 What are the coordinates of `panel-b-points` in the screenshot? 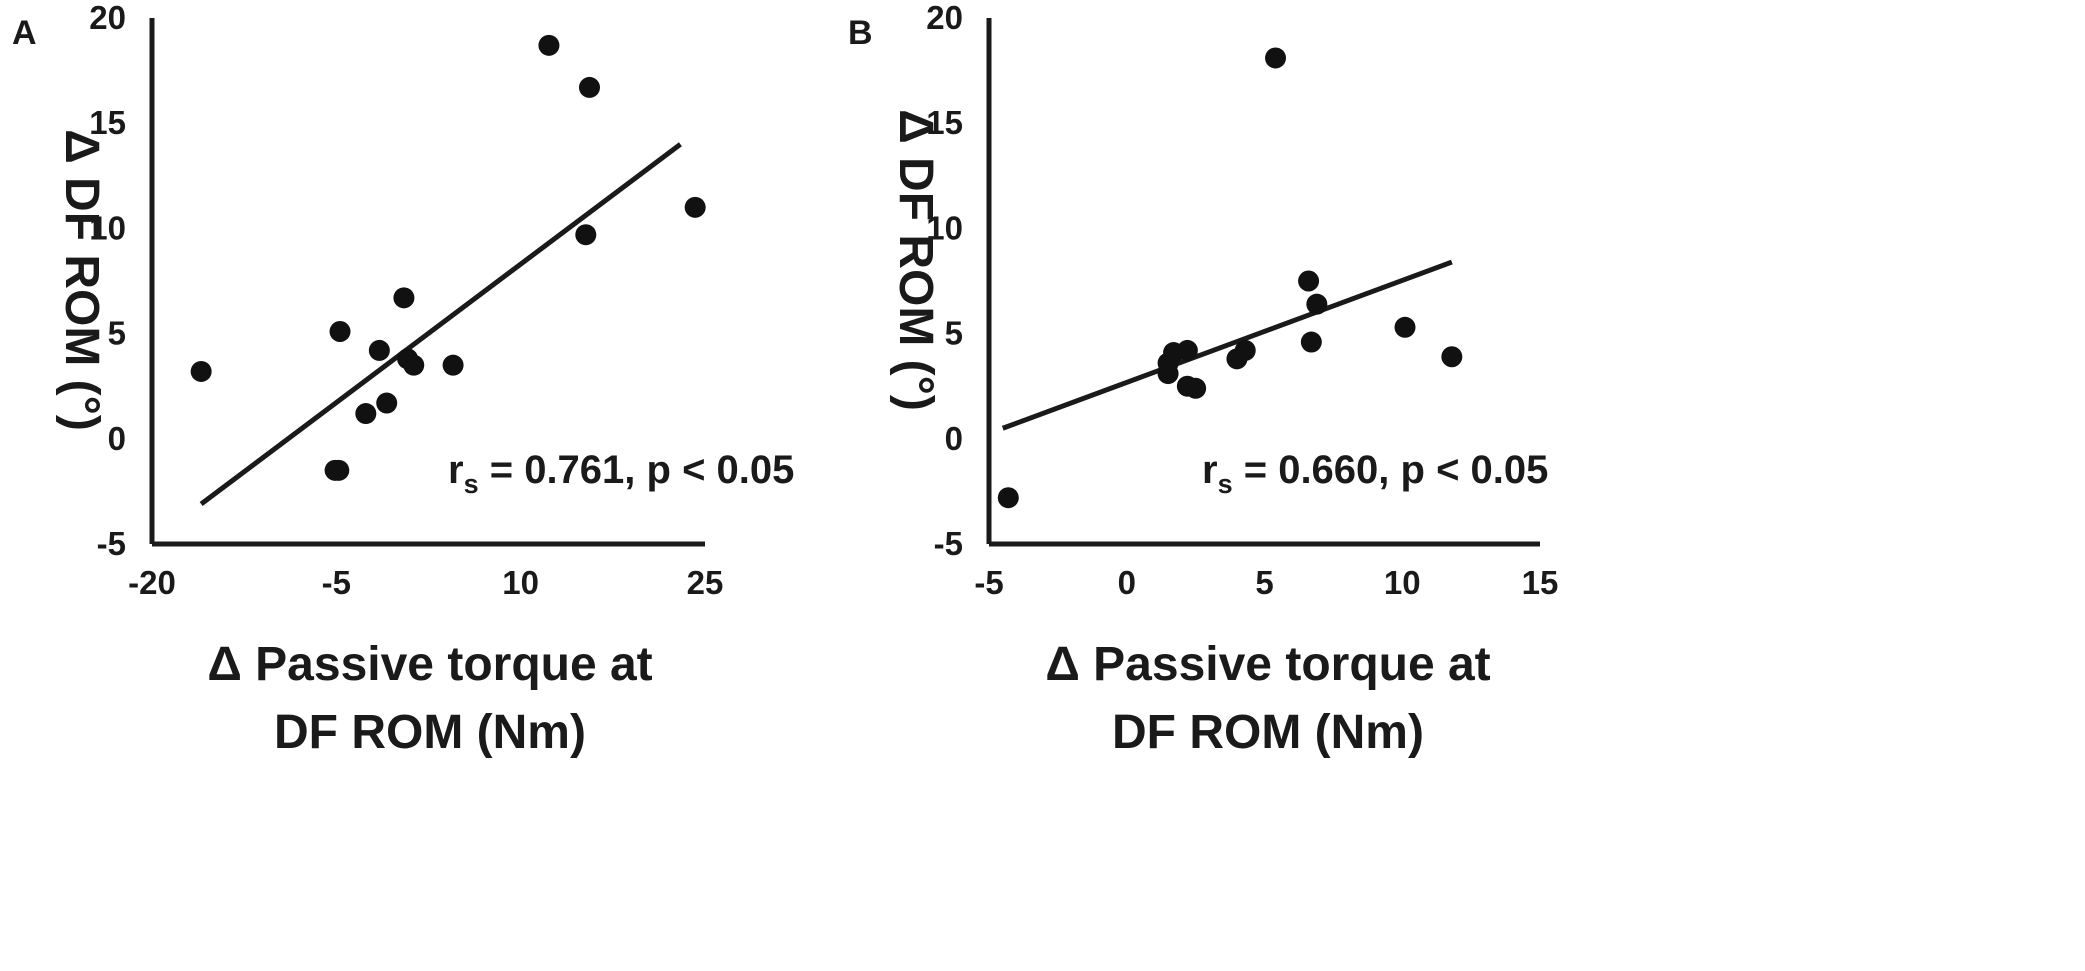 It's located at (1230, 278).